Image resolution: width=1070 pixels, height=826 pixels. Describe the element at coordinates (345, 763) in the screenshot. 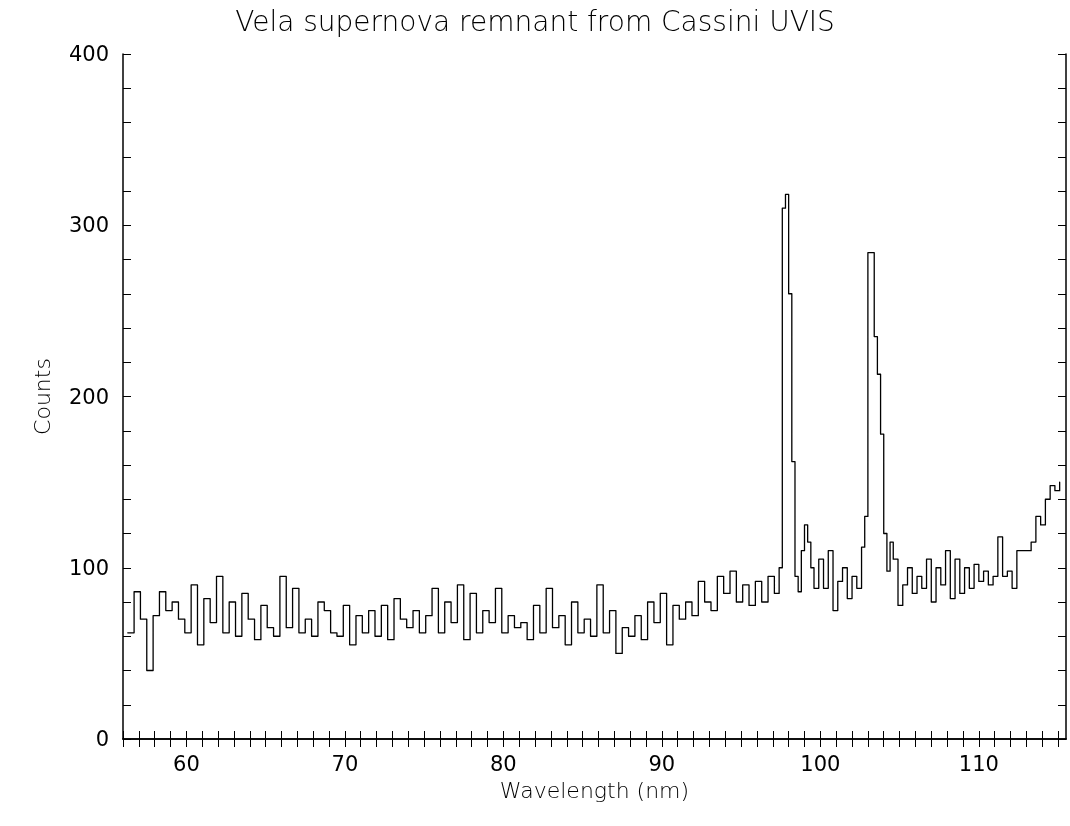

I see `x-tick-label: 70` at that location.